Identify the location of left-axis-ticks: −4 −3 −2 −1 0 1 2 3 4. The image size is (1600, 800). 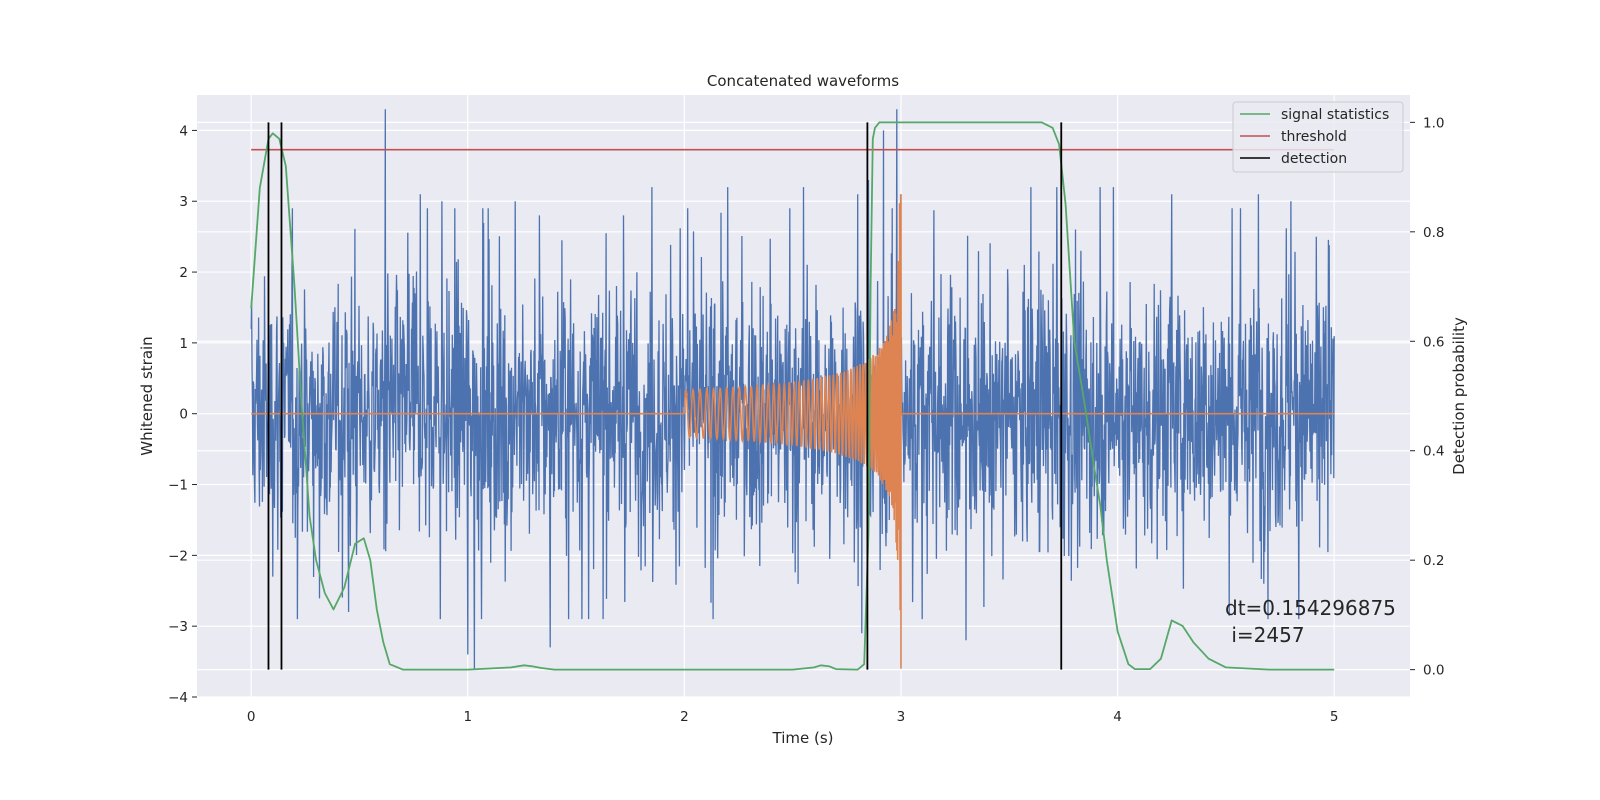
(182, 414).